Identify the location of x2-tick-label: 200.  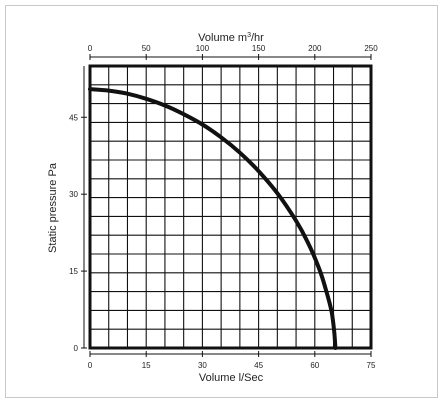
(315, 48).